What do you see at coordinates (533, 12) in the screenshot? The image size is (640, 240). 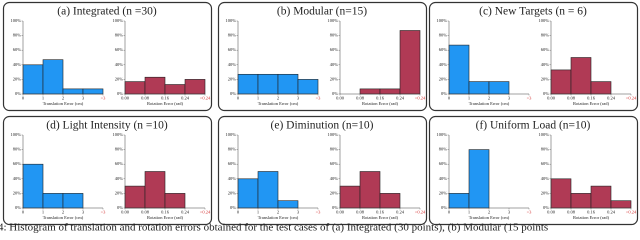 I see `panel-title: (c) New Targets (n = 6)` at bounding box center [533, 12].